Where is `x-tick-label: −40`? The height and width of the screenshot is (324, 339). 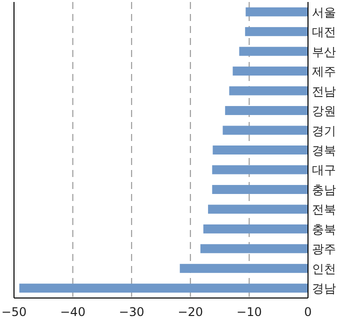 x-tick-label: −40 is located at coordinates (73, 312).